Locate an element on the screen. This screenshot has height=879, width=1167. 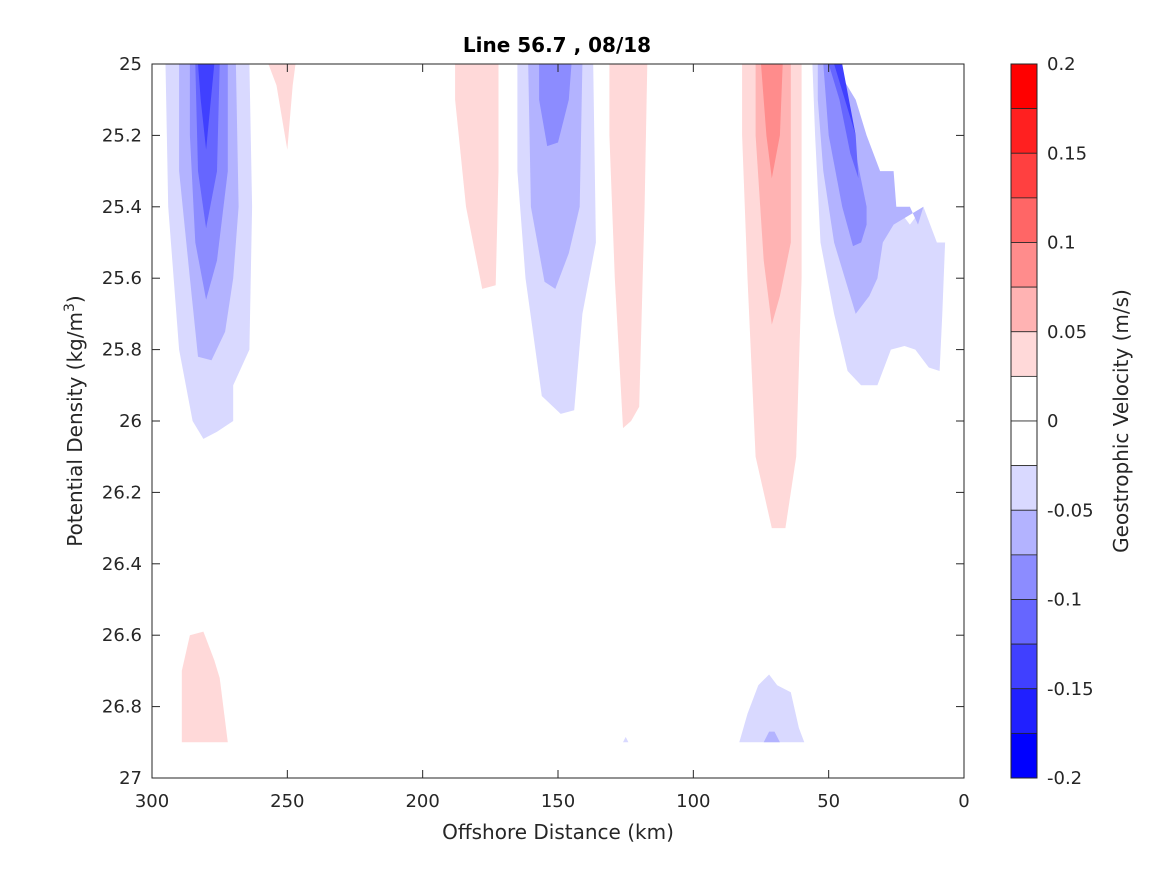
colorbar-label: Geostrophic Velocity (m/s) is located at coordinates (1121, 421).